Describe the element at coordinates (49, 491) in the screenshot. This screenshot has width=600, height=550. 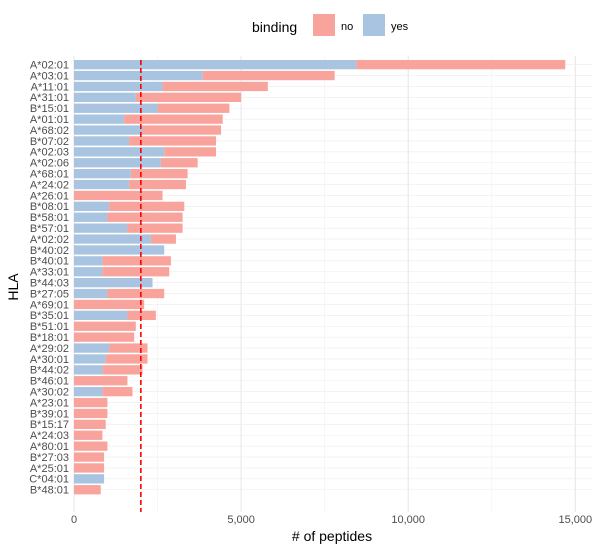
I see `y-tick-label: B*48:01` at that location.